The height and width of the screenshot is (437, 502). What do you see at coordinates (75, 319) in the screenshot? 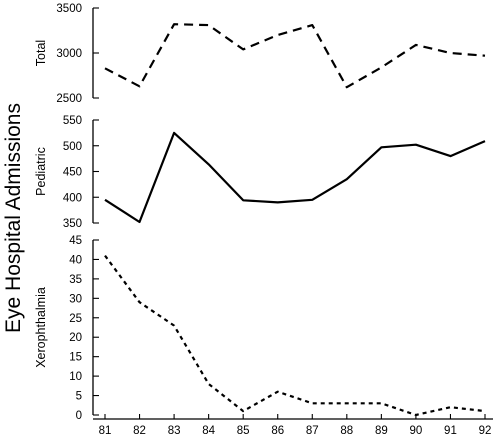
I see `y-tick-label-xerophthalmia: 25` at bounding box center [75, 319].